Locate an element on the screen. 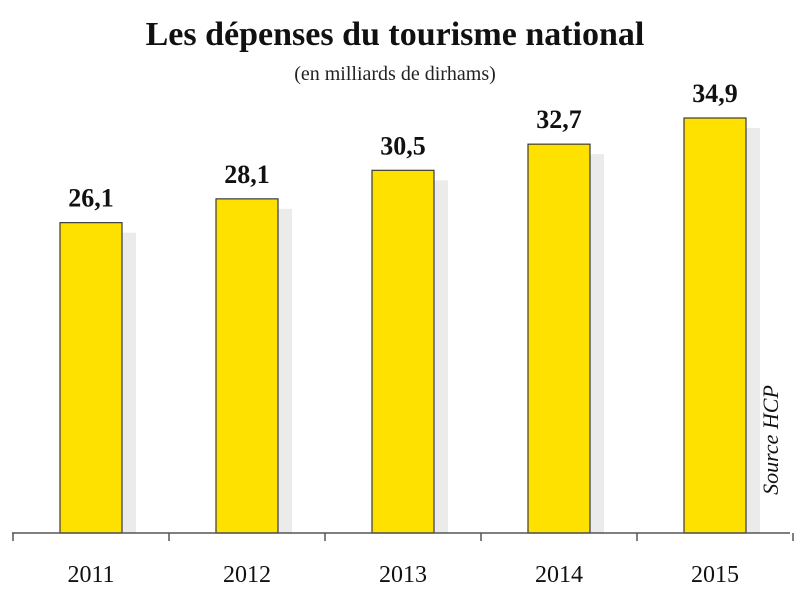 This screenshot has height=600, width=800. bar-2012 is located at coordinates (247, 366).